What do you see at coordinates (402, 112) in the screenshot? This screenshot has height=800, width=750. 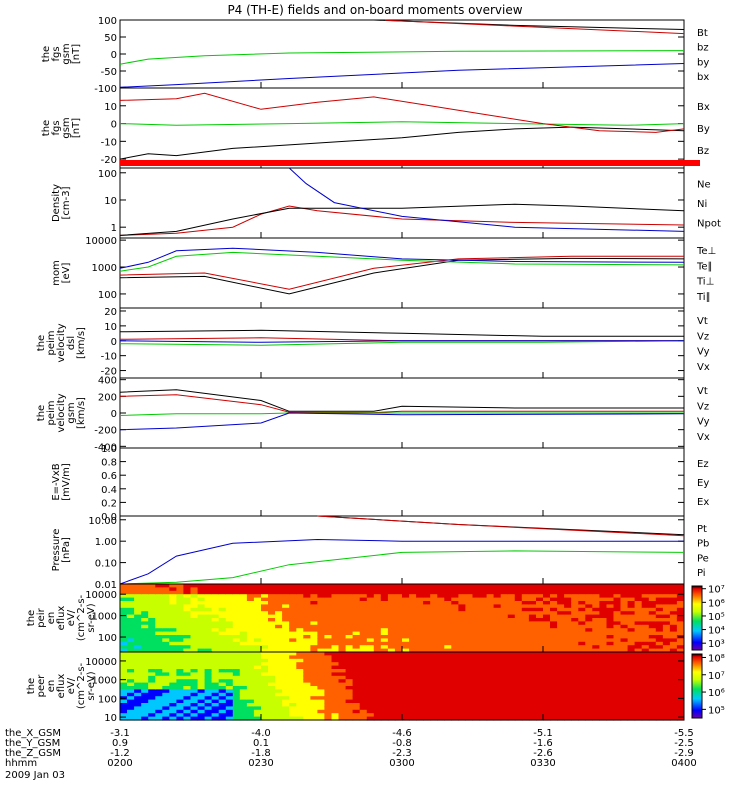 I see `series-Bz` at bounding box center [402, 112].